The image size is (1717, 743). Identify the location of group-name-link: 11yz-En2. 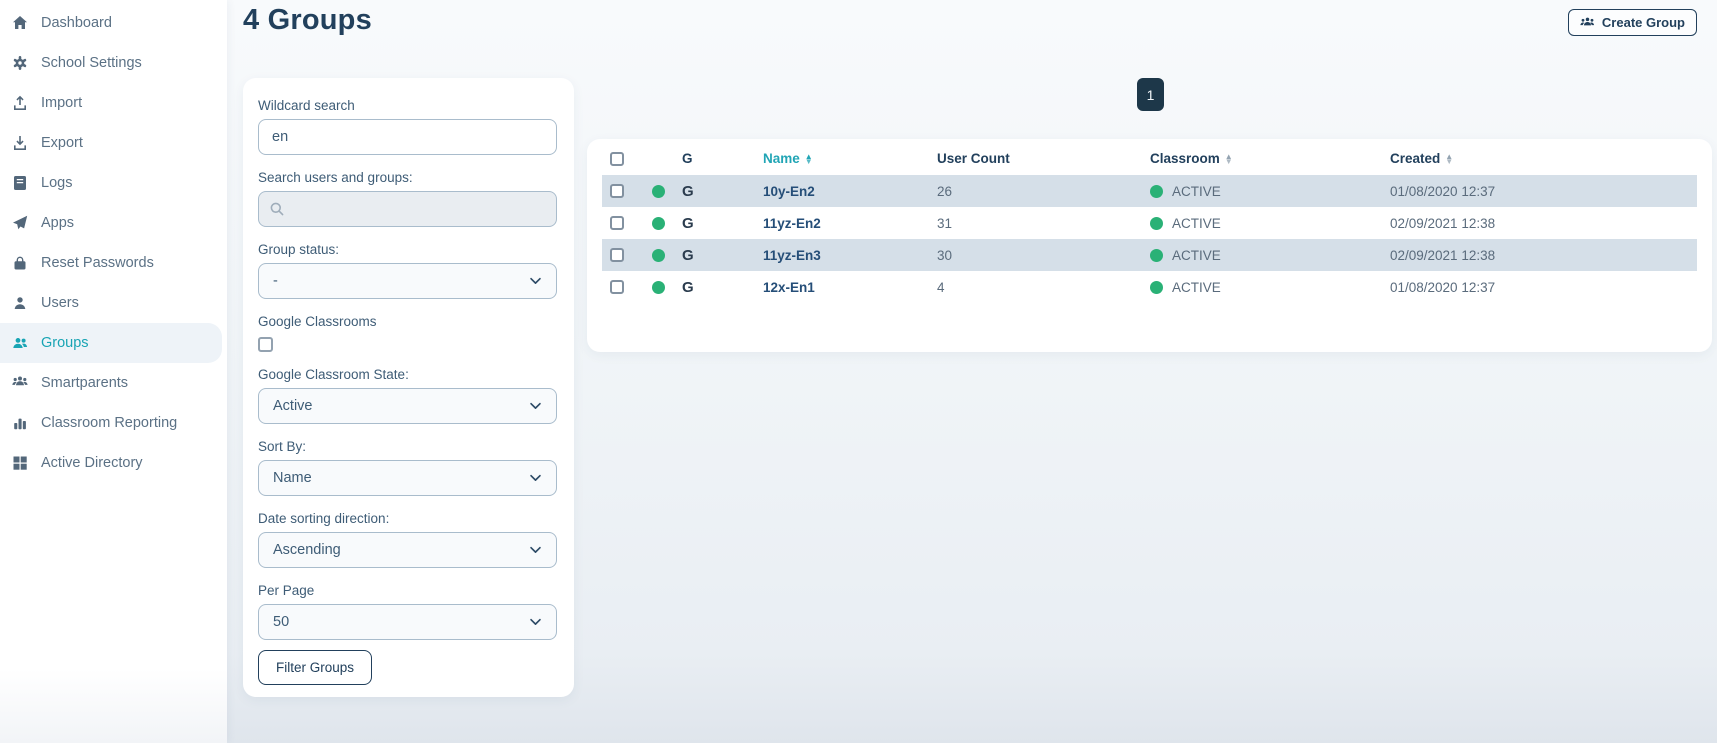
(792, 223).